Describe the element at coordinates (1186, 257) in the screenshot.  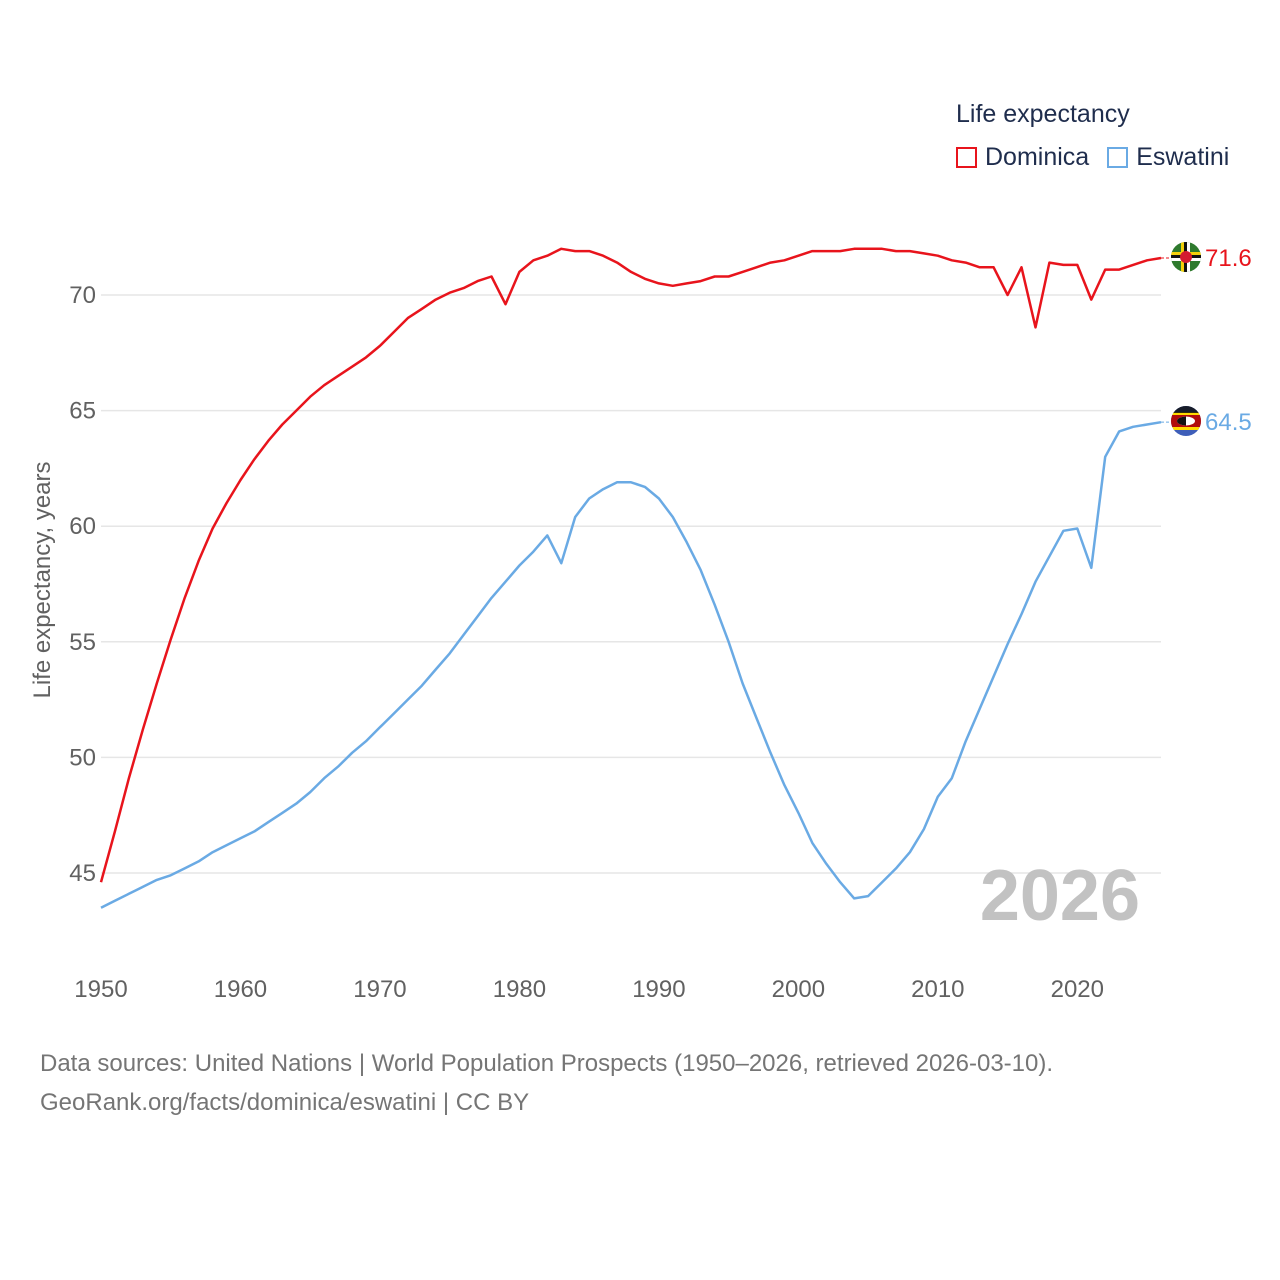
I see `dominica-flag-icon` at that location.